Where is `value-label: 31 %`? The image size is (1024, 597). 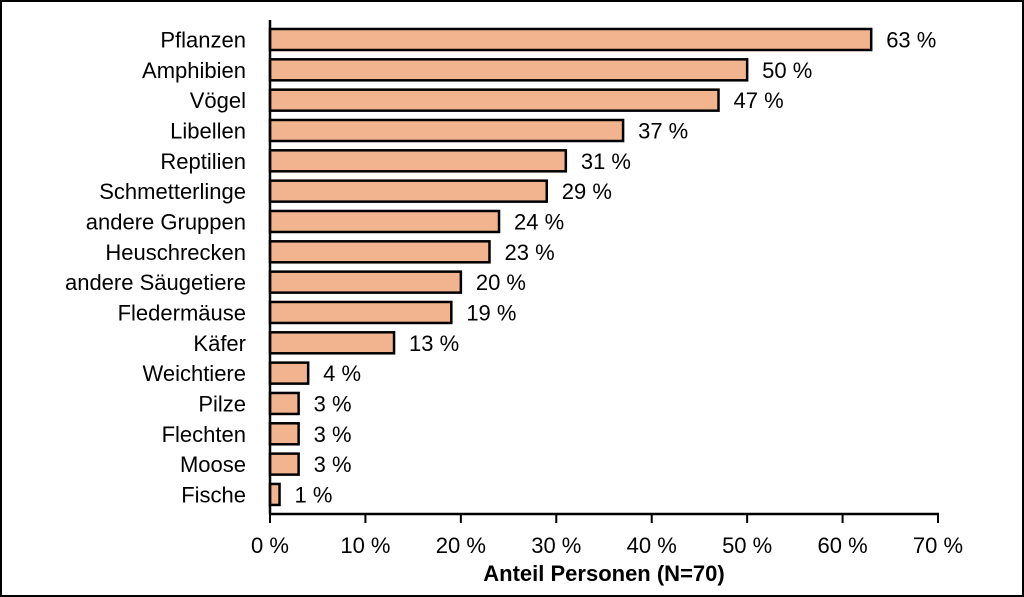
value-label: 31 % is located at coordinates (606, 161).